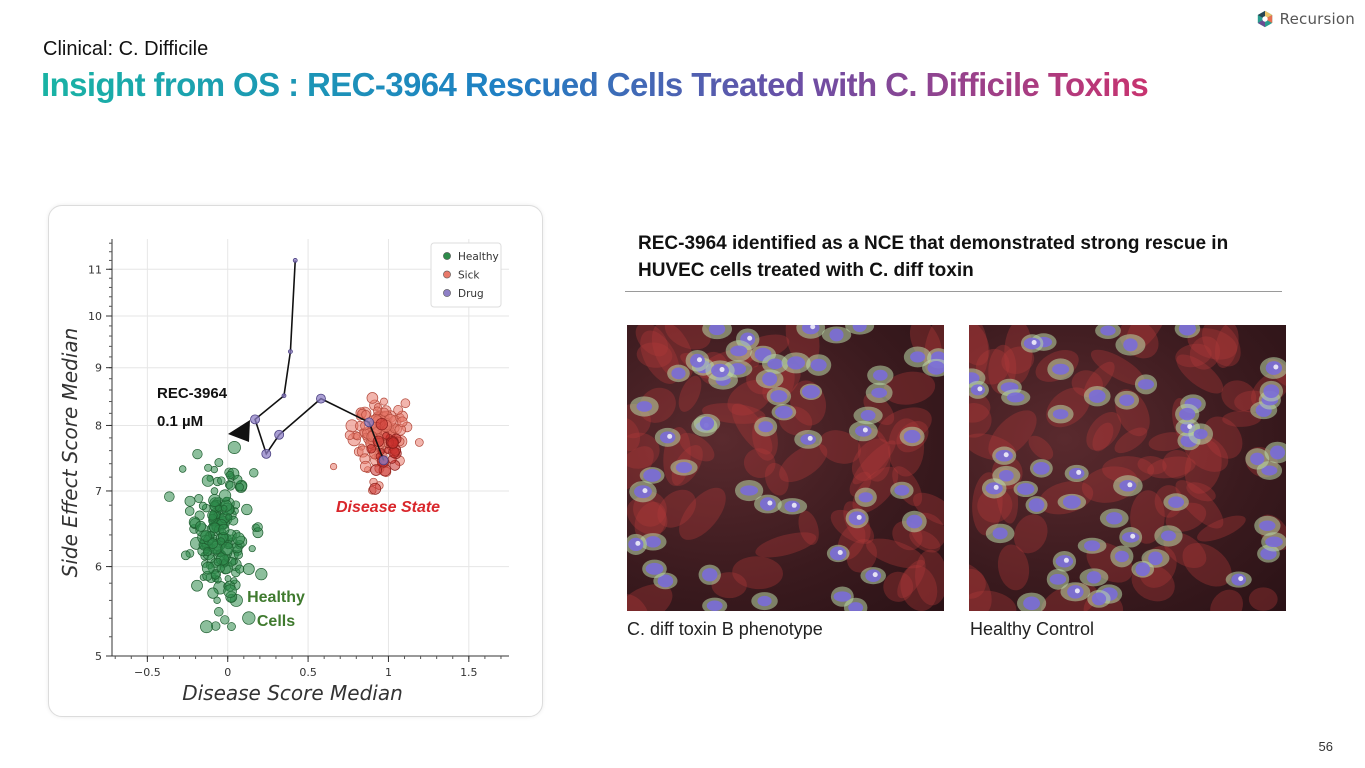 The height and width of the screenshot is (768, 1365). I want to click on legend-label-sick: Sick, so click(469, 276).